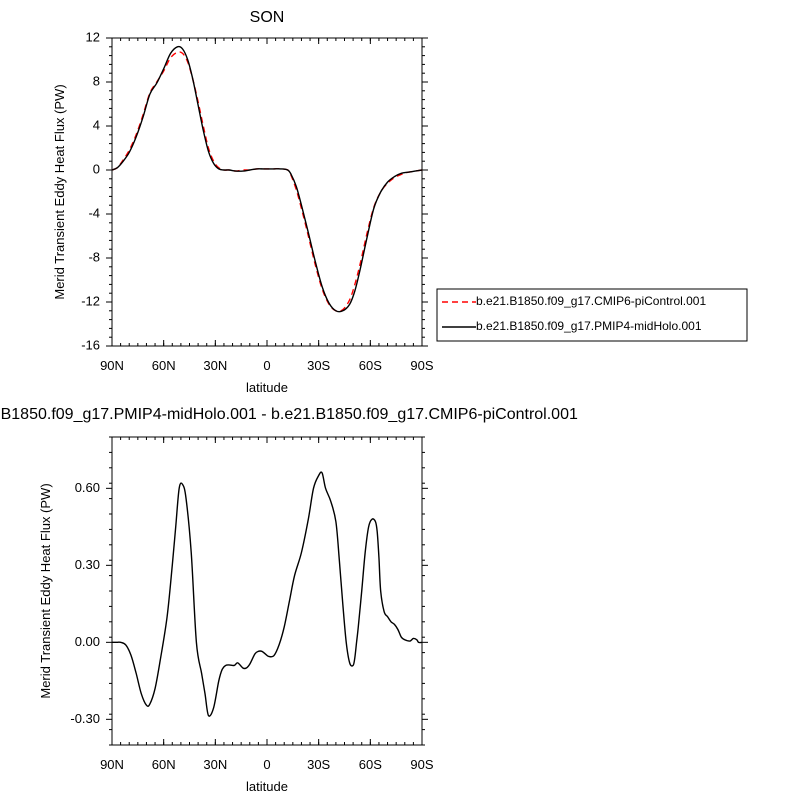  I want to click on legend-label-2: b.e21.B1850.f09_g17.PMIP4-midHolo.001, so click(589, 326).